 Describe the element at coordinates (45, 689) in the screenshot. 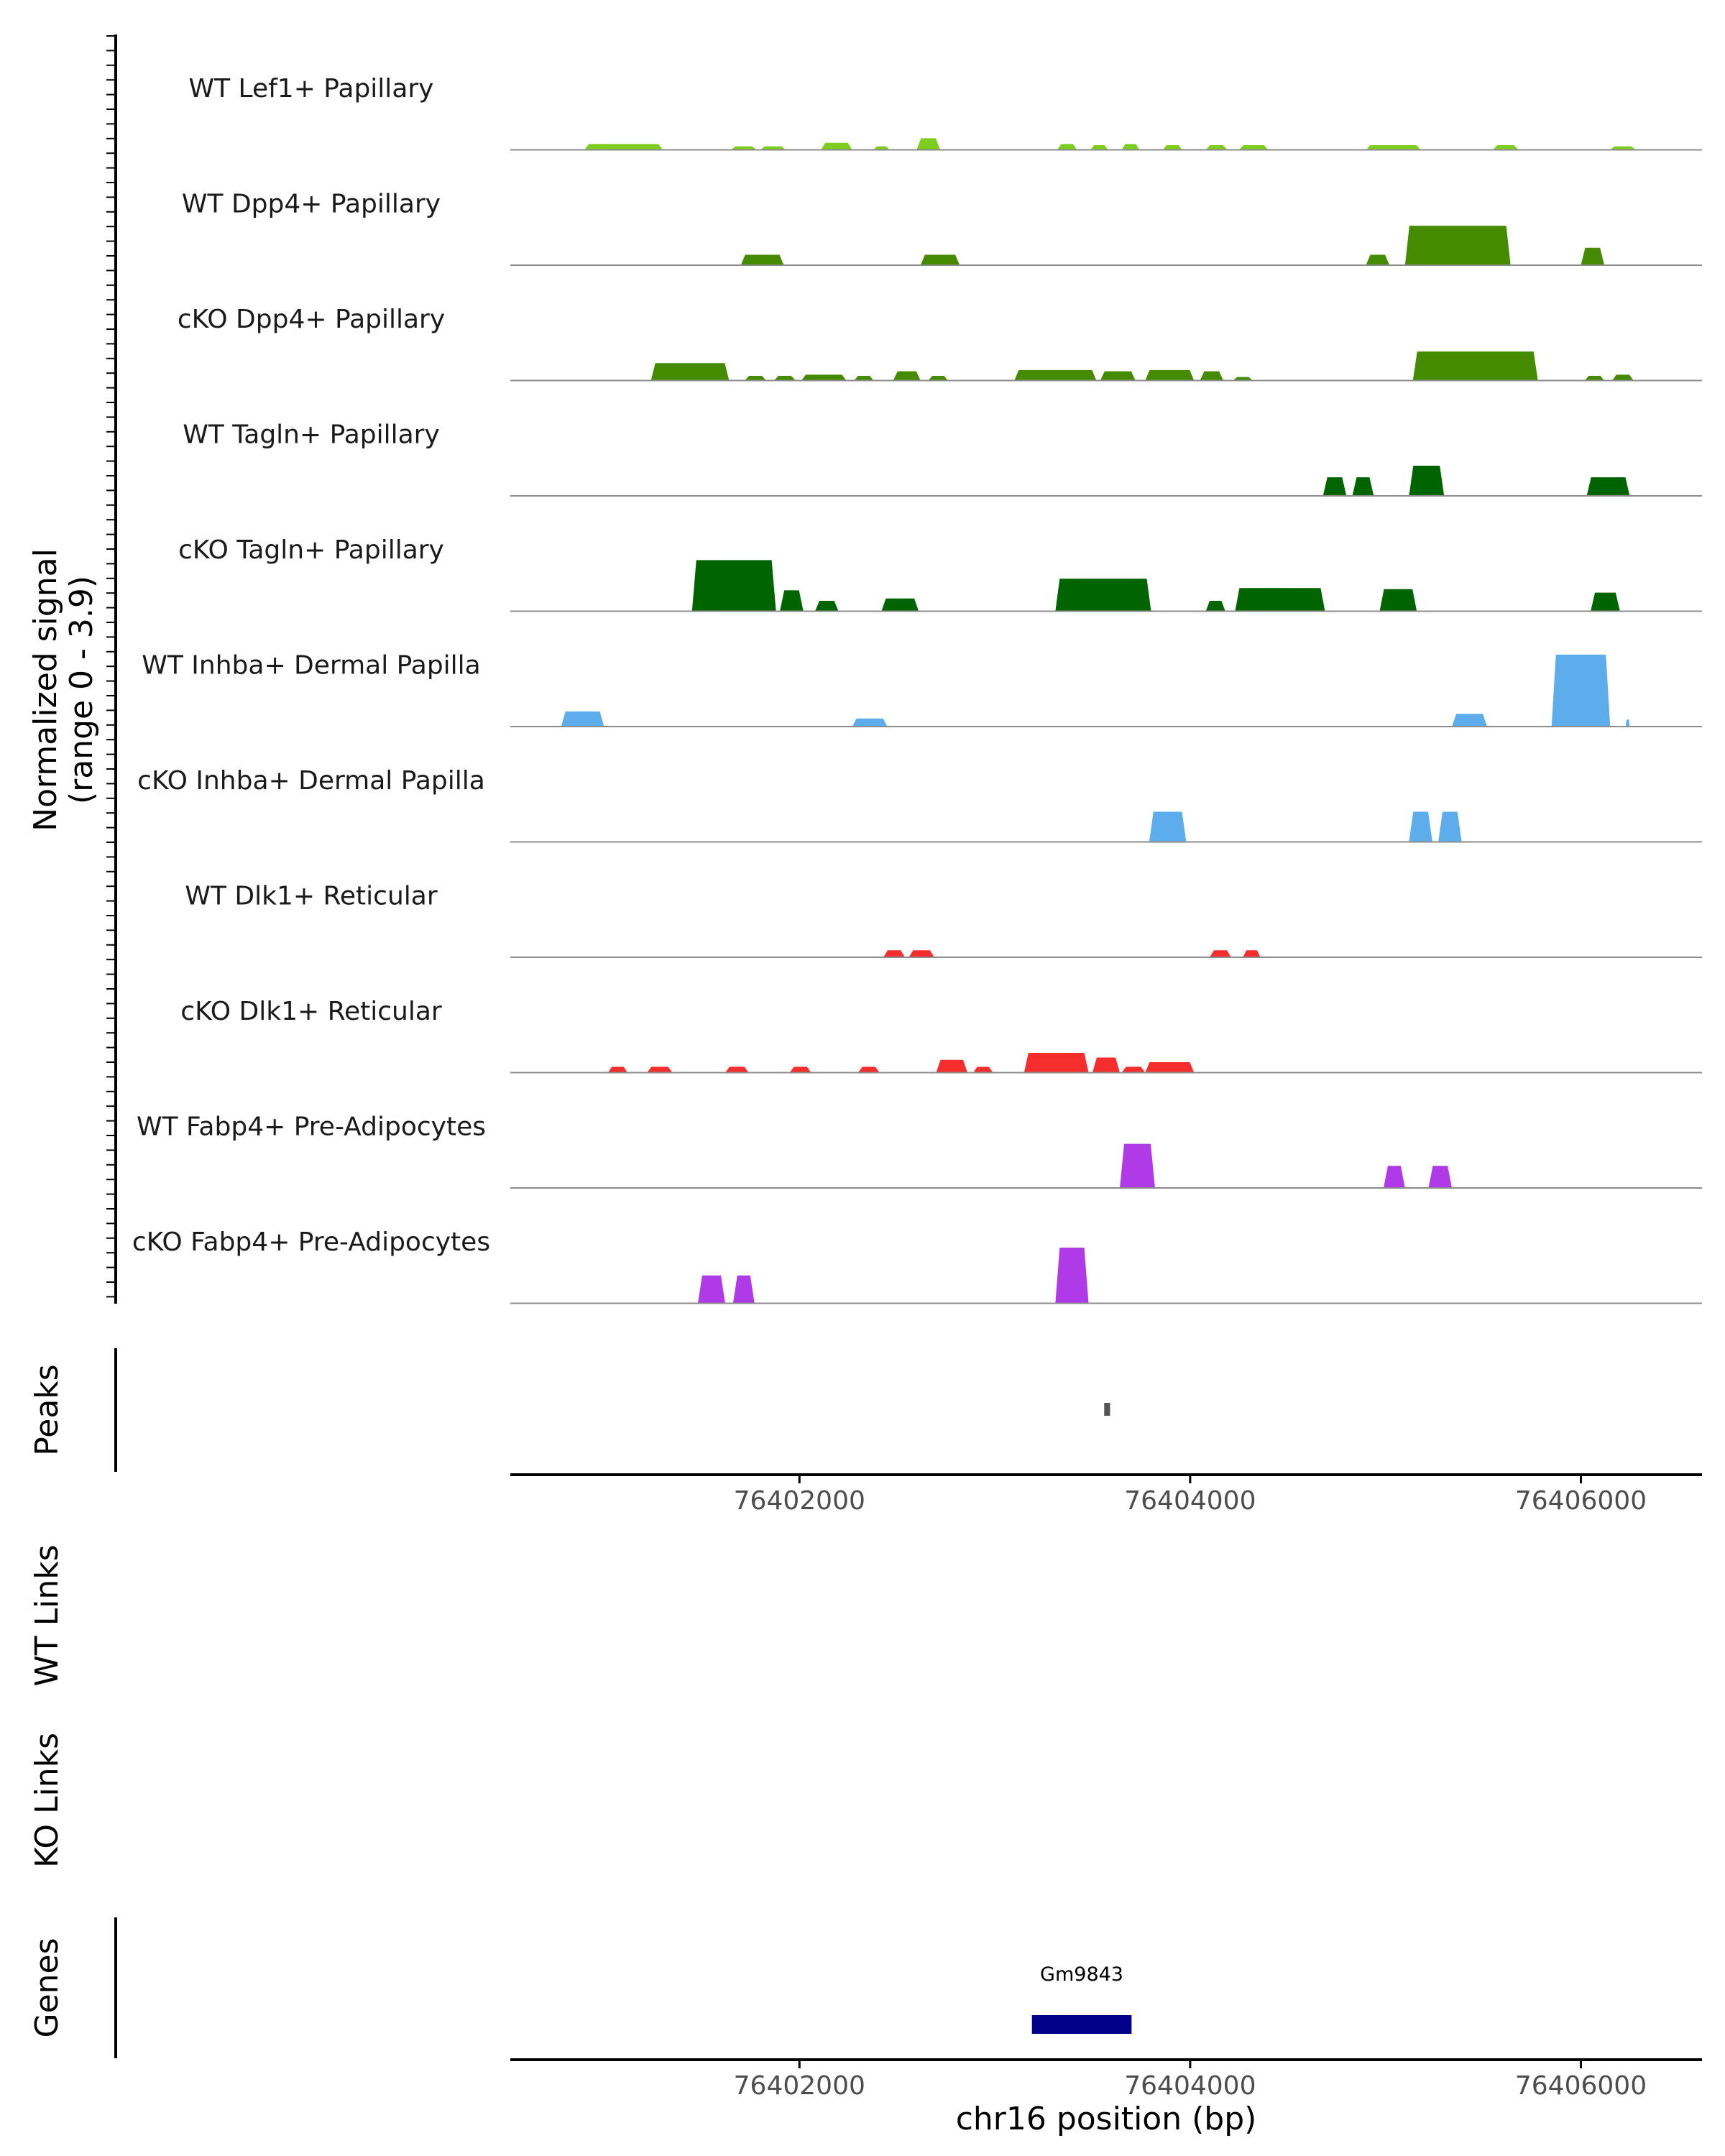

I see `signal-axis-title: Normalized signal` at that location.